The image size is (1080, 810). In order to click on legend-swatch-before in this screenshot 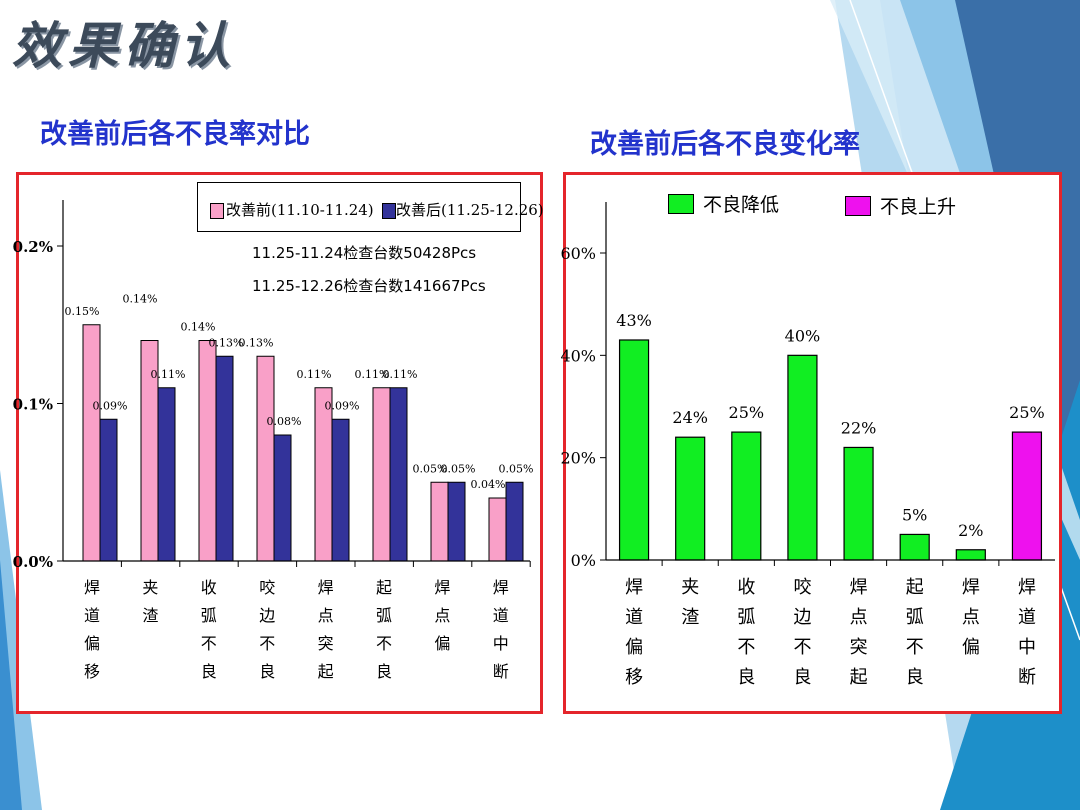, I will do `click(217, 211)`.